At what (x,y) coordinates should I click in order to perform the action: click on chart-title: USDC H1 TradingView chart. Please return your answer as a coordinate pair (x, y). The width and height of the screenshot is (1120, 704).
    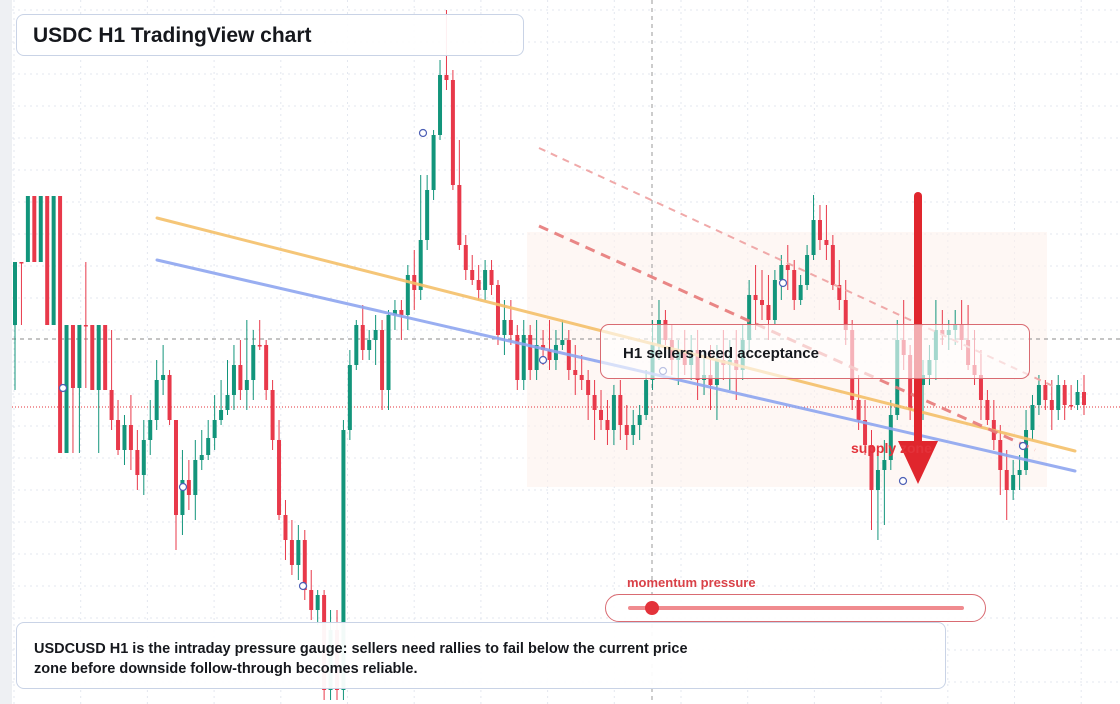
    Looking at the image, I should click on (172, 35).